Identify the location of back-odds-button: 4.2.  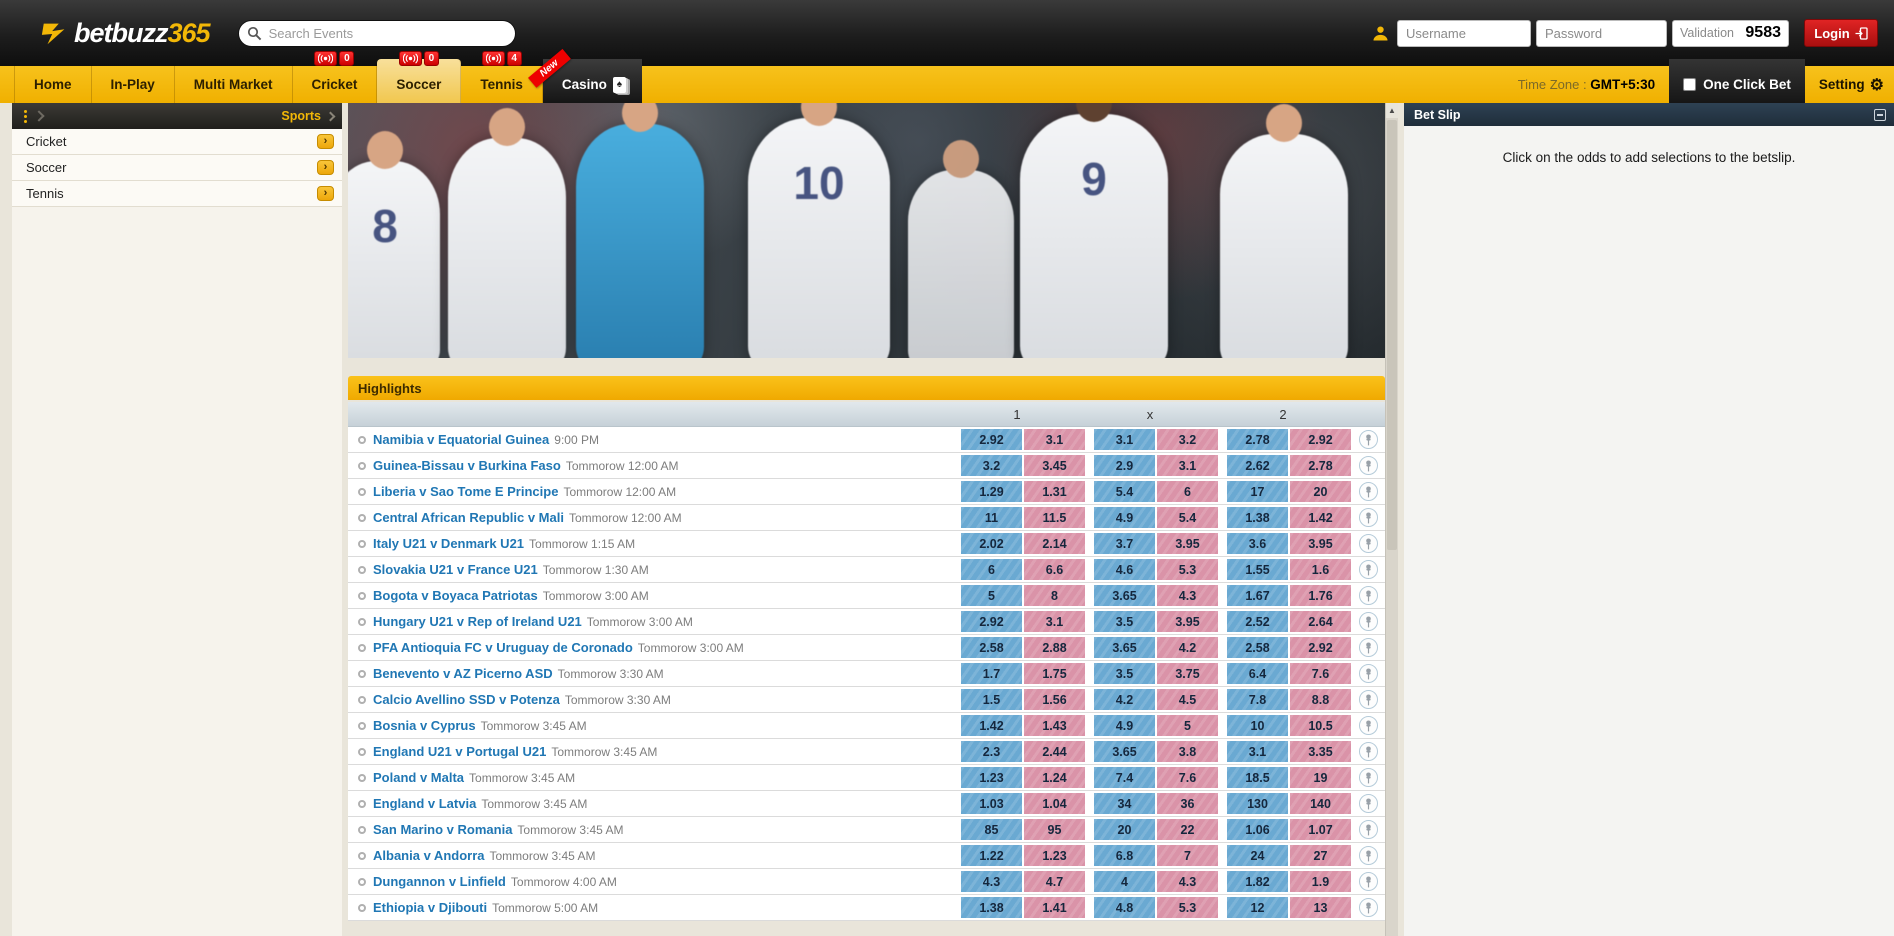
(1124, 699).